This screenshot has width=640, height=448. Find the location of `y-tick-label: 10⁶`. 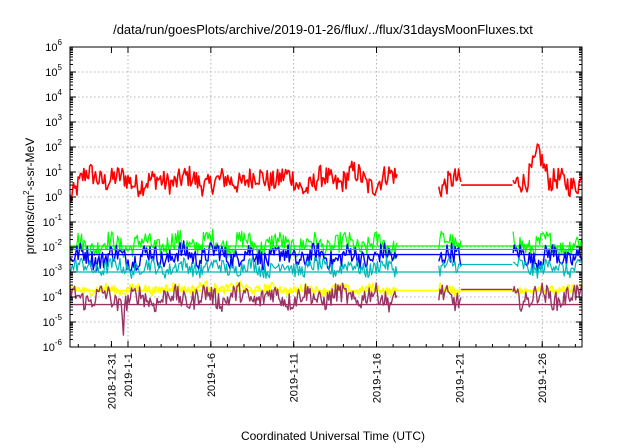

y-tick-label: 10⁶ is located at coordinates (53, 46).